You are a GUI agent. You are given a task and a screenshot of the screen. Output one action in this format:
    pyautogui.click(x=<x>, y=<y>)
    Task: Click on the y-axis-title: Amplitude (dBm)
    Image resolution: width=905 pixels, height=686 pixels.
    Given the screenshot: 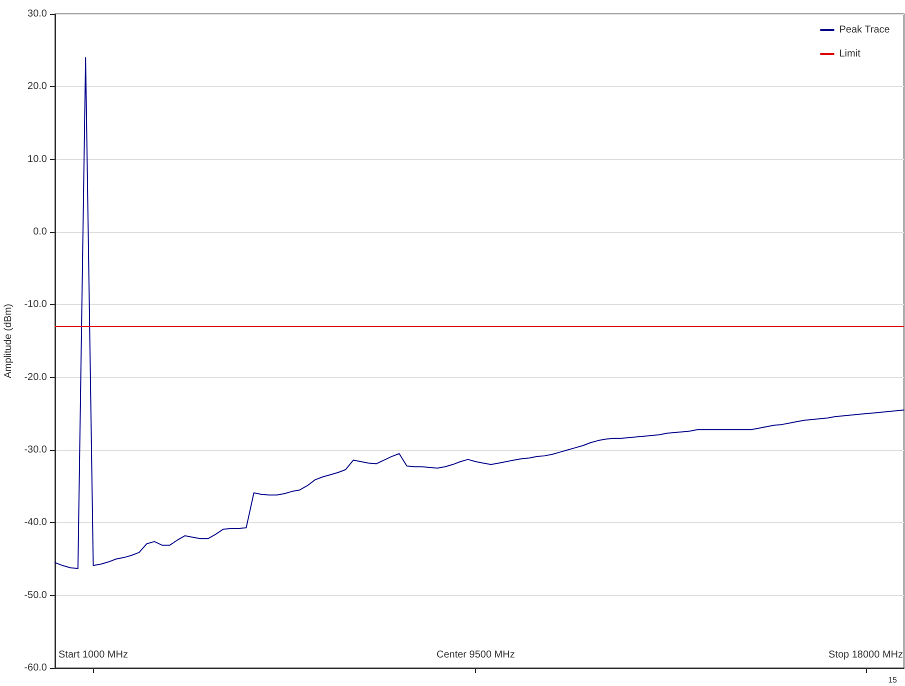 What is the action you would take?
    pyautogui.click(x=8, y=341)
    